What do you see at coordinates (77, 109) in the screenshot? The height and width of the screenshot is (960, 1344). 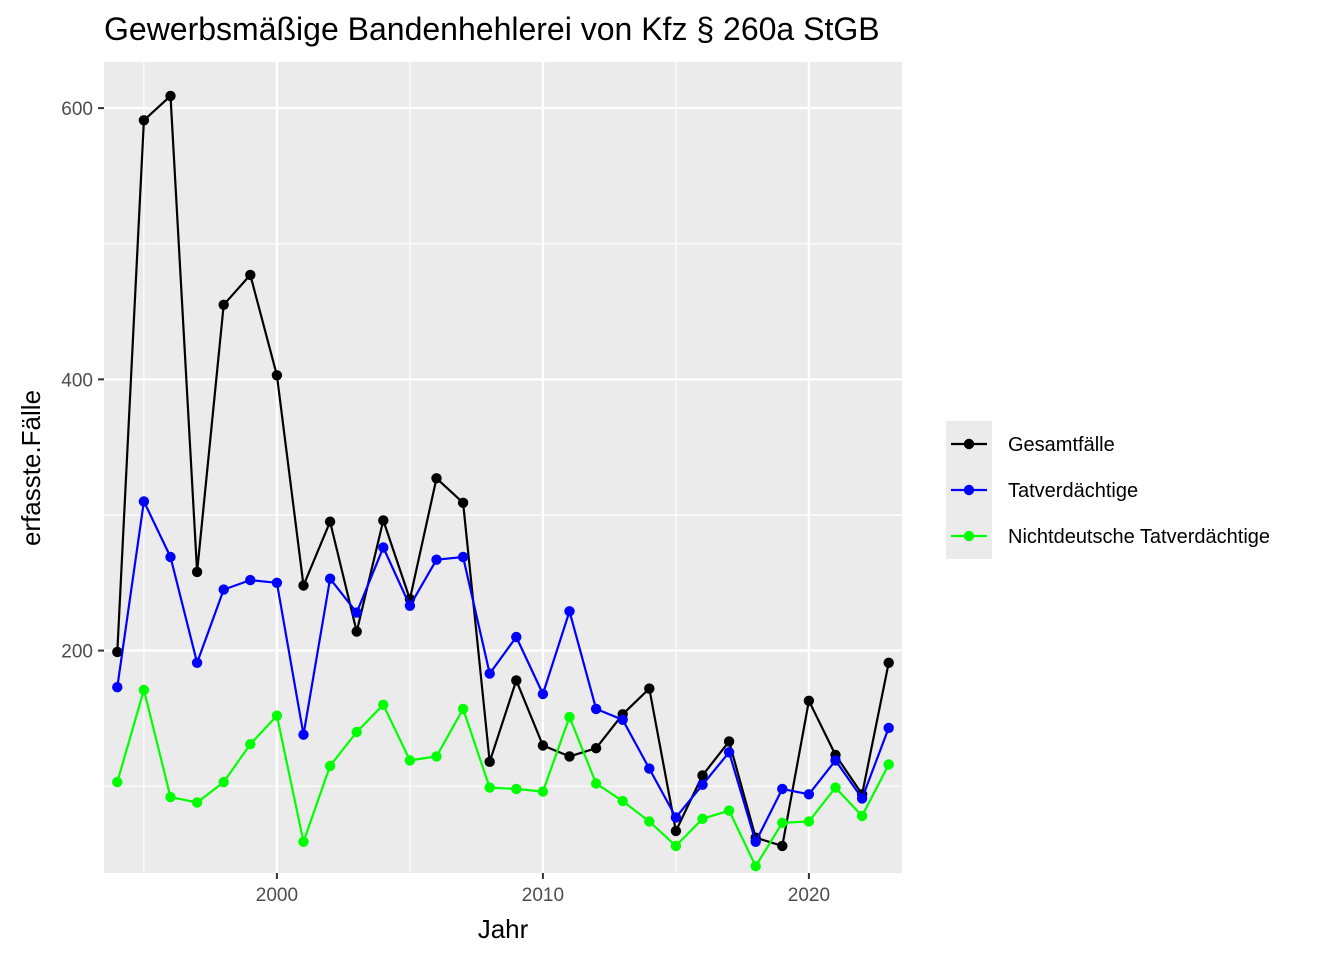 I see `y-tick-label: 600` at bounding box center [77, 109].